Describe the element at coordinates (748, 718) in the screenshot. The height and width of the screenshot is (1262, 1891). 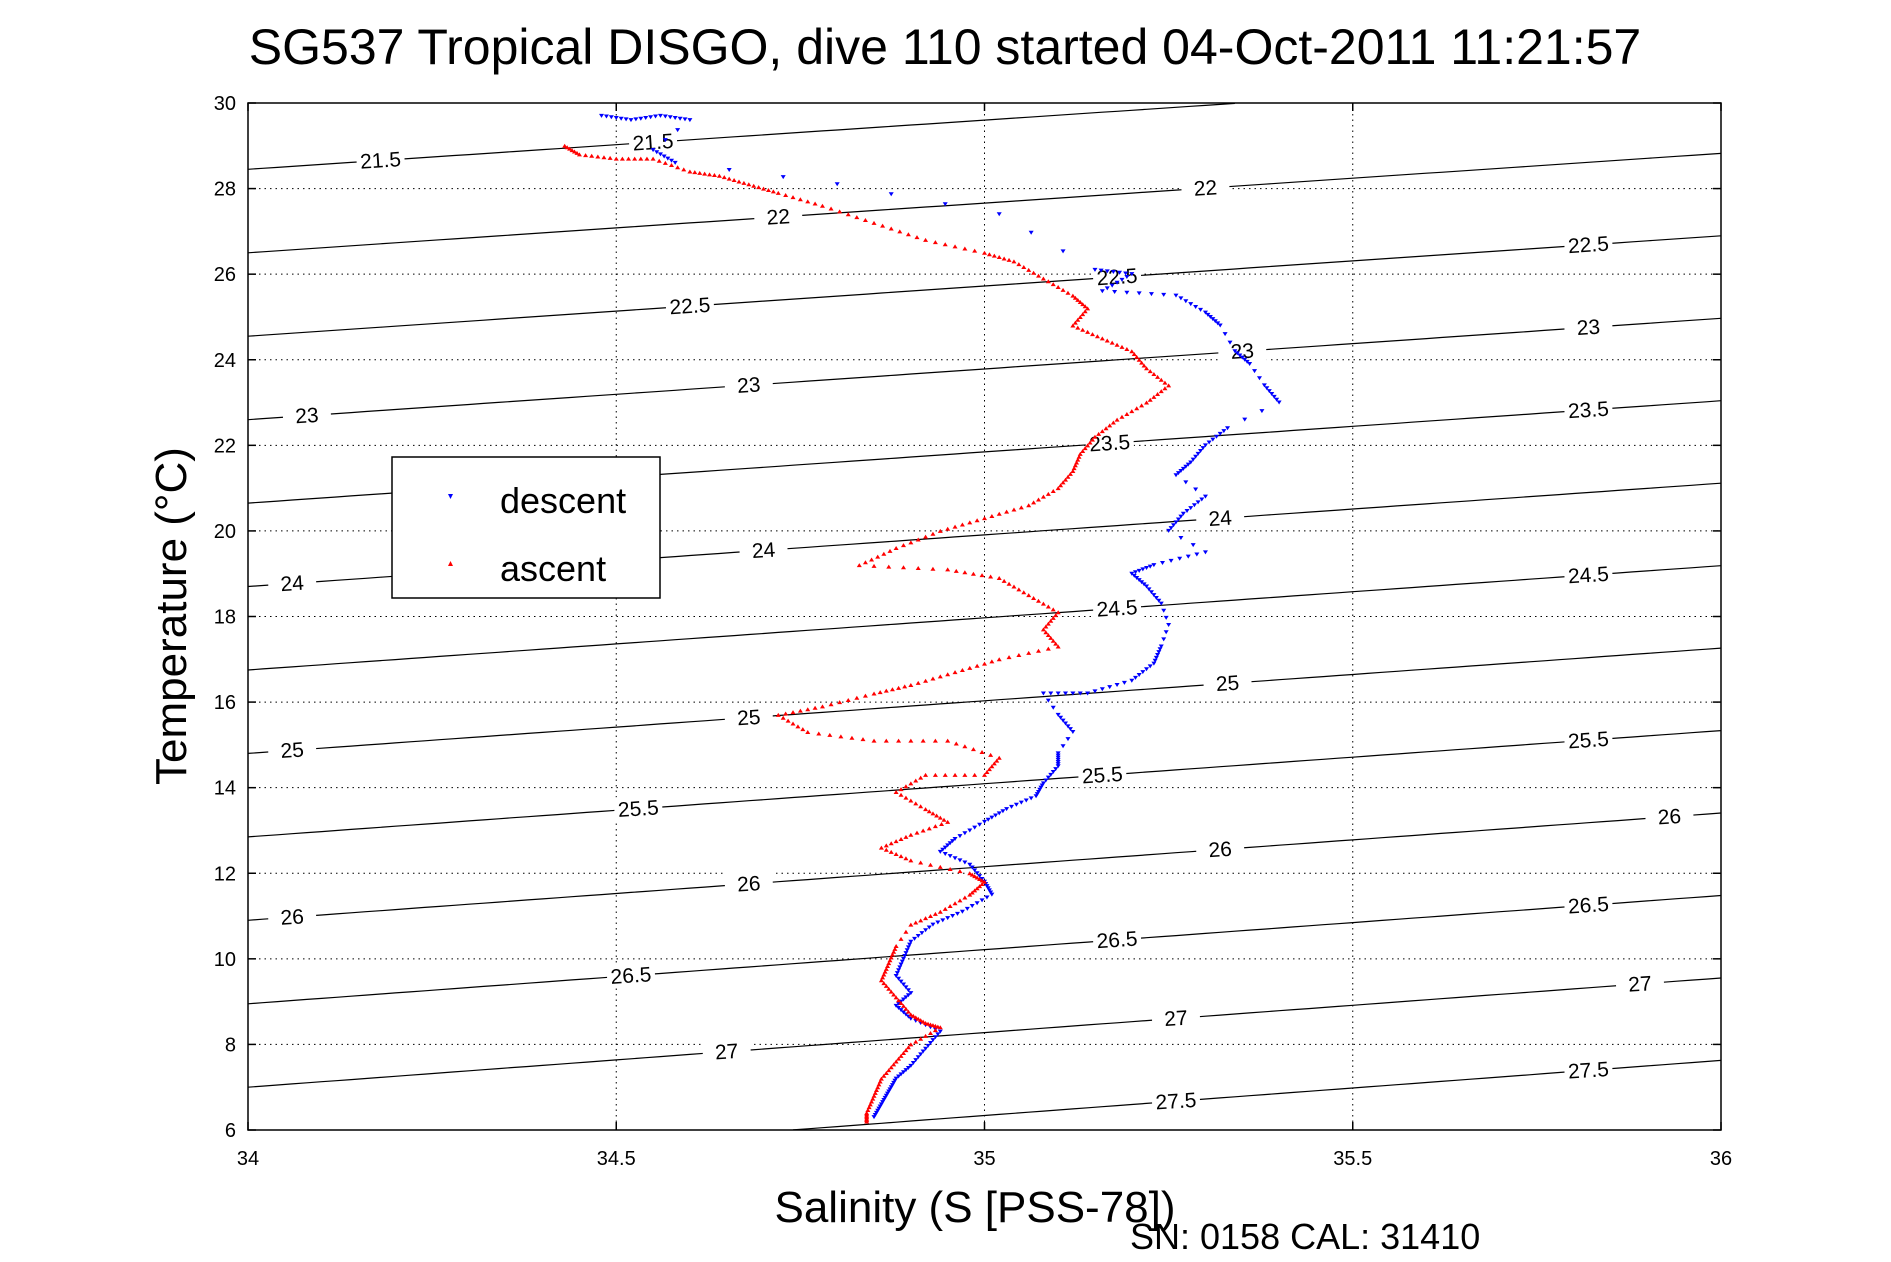
I see `contour-label: 25` at that location.